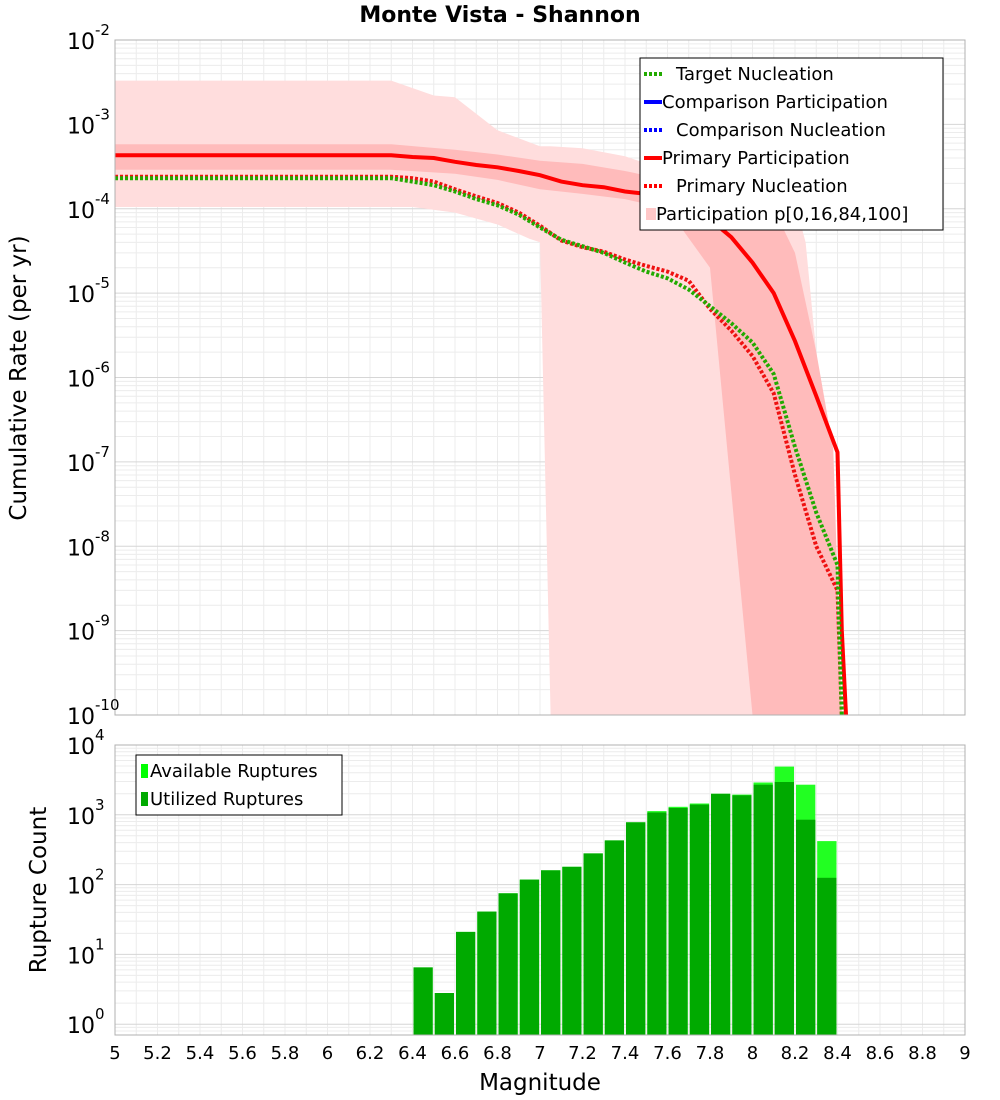 Image resolution: width=1000 pixels, height=1100 pixels. I want to click on y-tick-exponent: -4, so click(102, 199).